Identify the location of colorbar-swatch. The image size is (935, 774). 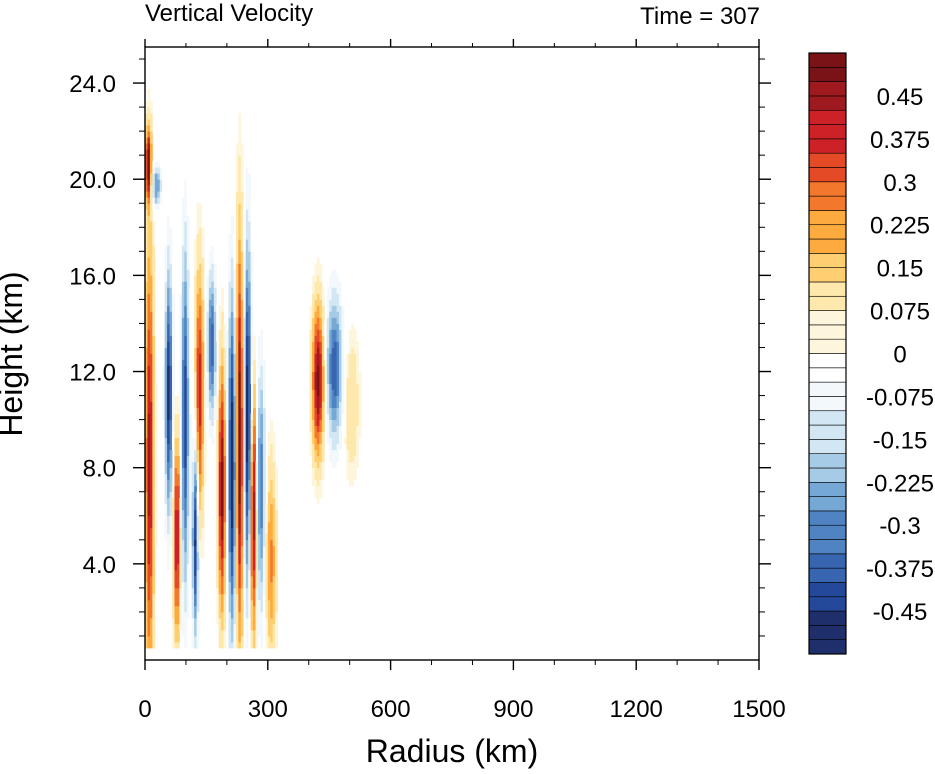
(827, 346).